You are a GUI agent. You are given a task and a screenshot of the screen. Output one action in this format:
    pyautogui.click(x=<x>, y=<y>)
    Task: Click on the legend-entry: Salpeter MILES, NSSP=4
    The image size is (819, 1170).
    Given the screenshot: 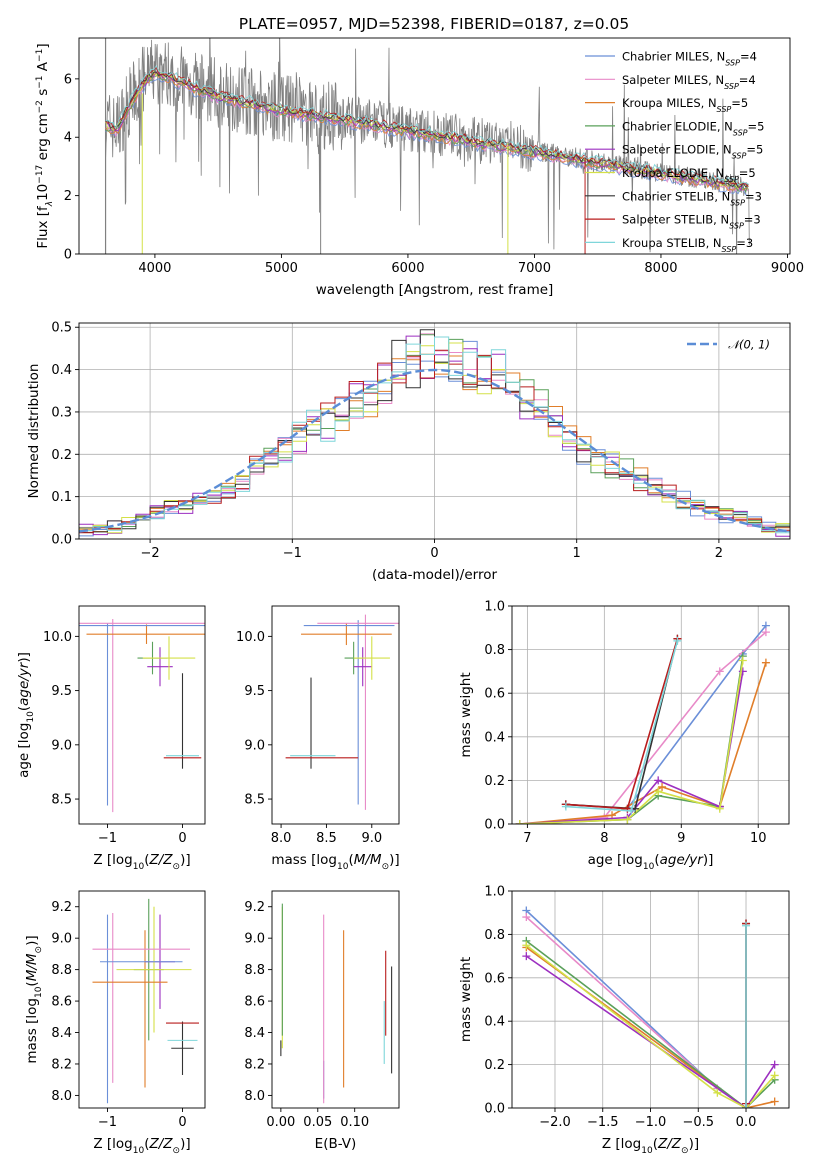 What is the action you would take?
    pyautogui.click(x=689, y=82)
    